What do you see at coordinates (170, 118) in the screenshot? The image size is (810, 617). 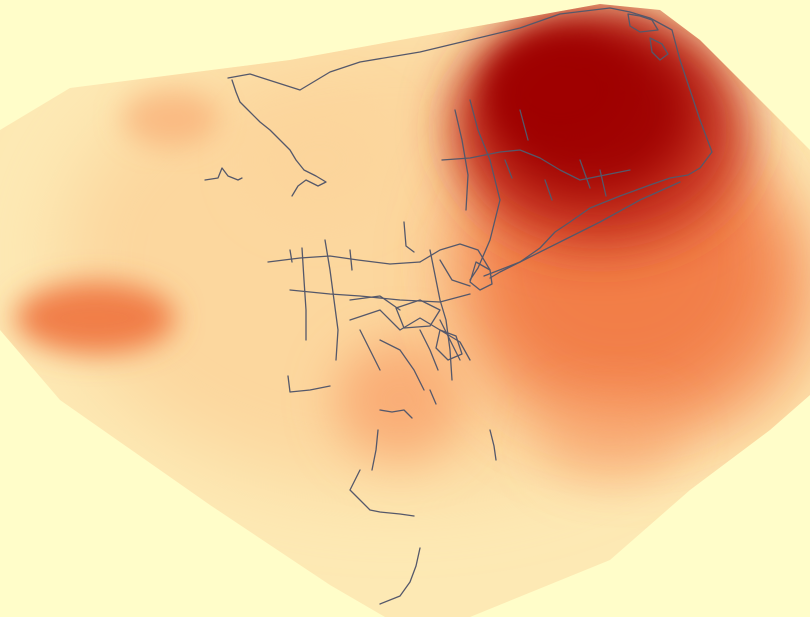 I see `heat-northwest-patch` at bounding box center [170, 118].